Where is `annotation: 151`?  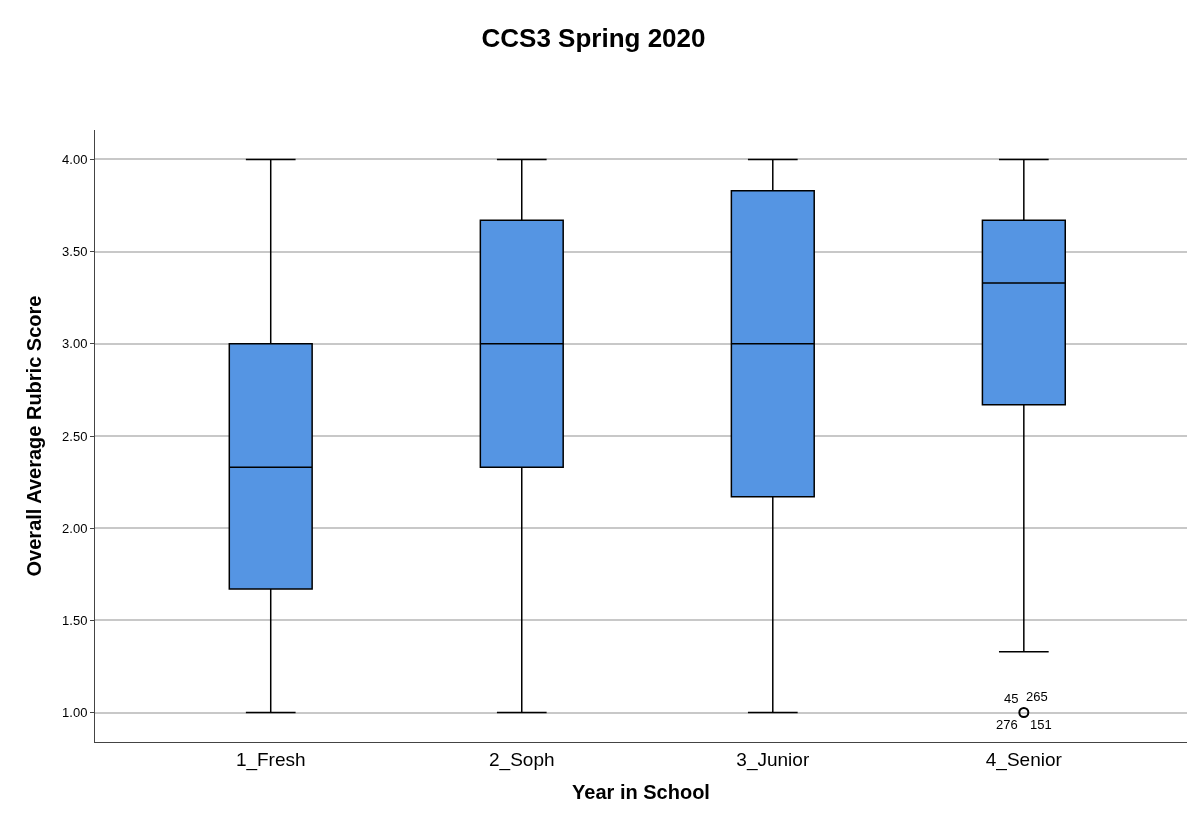 annotation: 151 is located at coordinates (1041, 724).